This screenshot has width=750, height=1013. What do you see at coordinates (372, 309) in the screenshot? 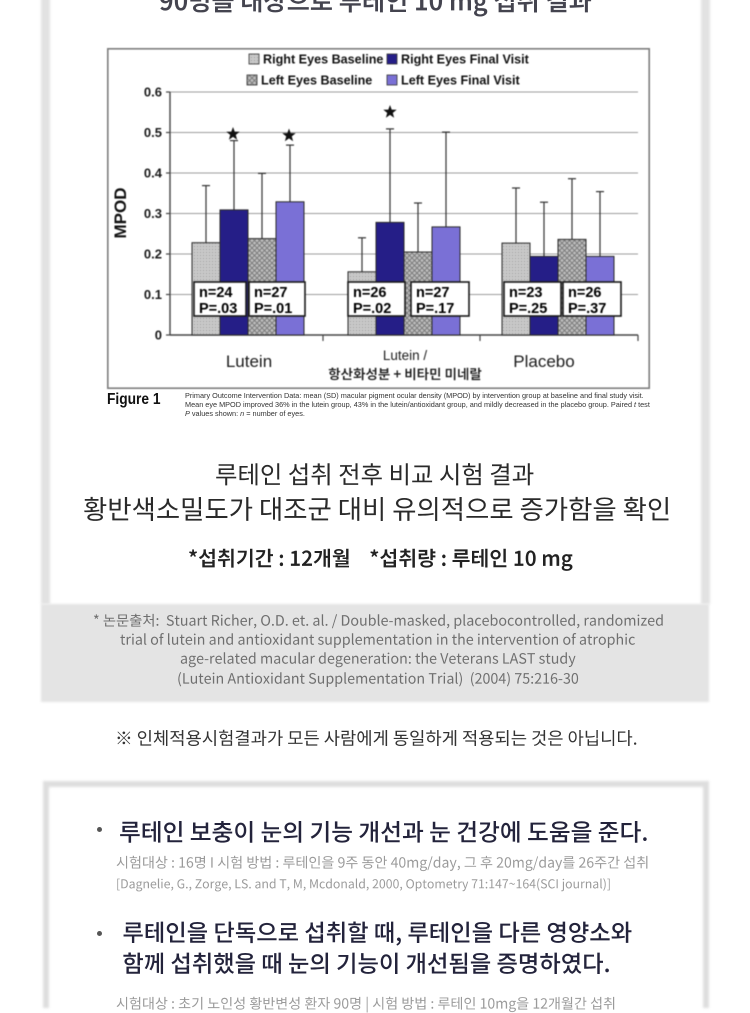
I see `svg-text: P=.02` at bounding box center [372, 309].